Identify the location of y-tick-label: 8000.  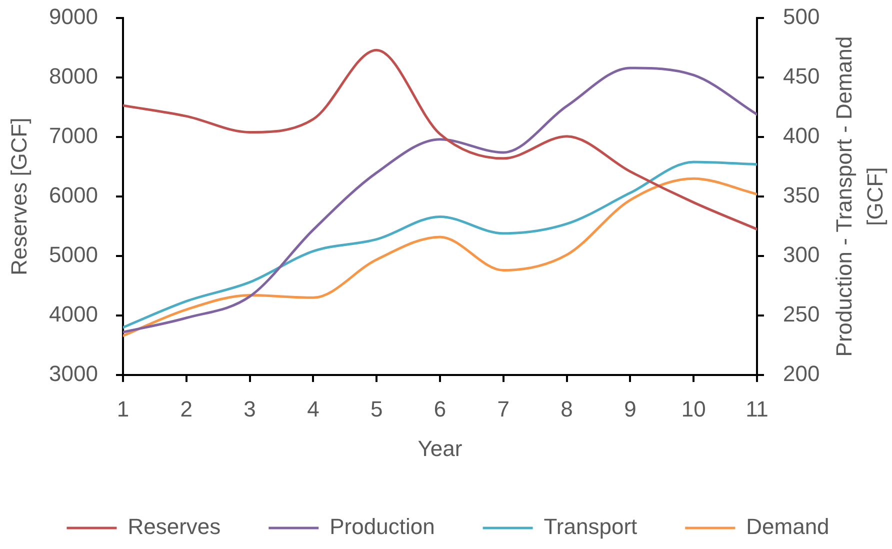
(73, 76).